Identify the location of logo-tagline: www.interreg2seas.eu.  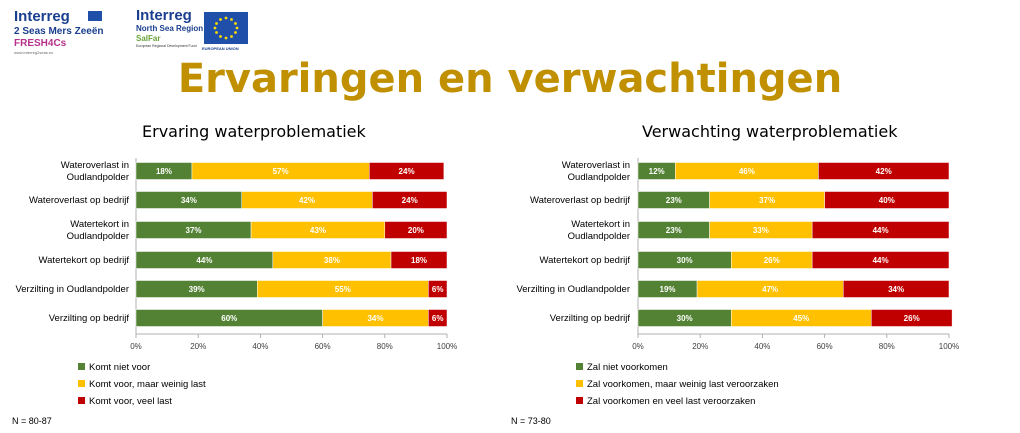
(34, 52).